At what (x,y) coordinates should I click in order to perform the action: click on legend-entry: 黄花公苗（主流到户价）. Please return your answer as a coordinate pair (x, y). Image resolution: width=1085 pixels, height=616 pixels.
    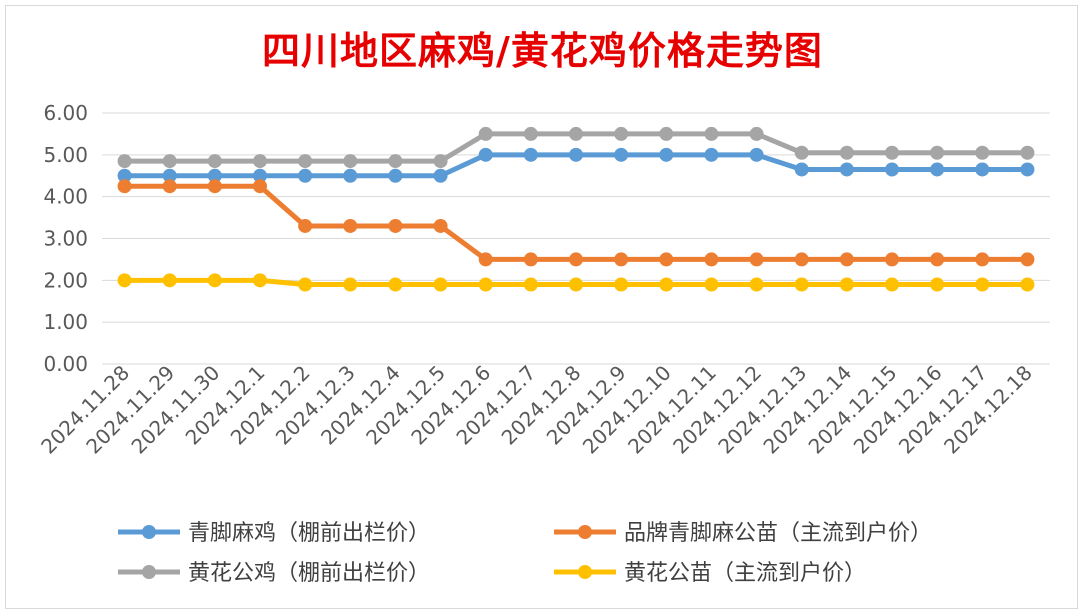
    Looking at the image, I should click on (710, 573).